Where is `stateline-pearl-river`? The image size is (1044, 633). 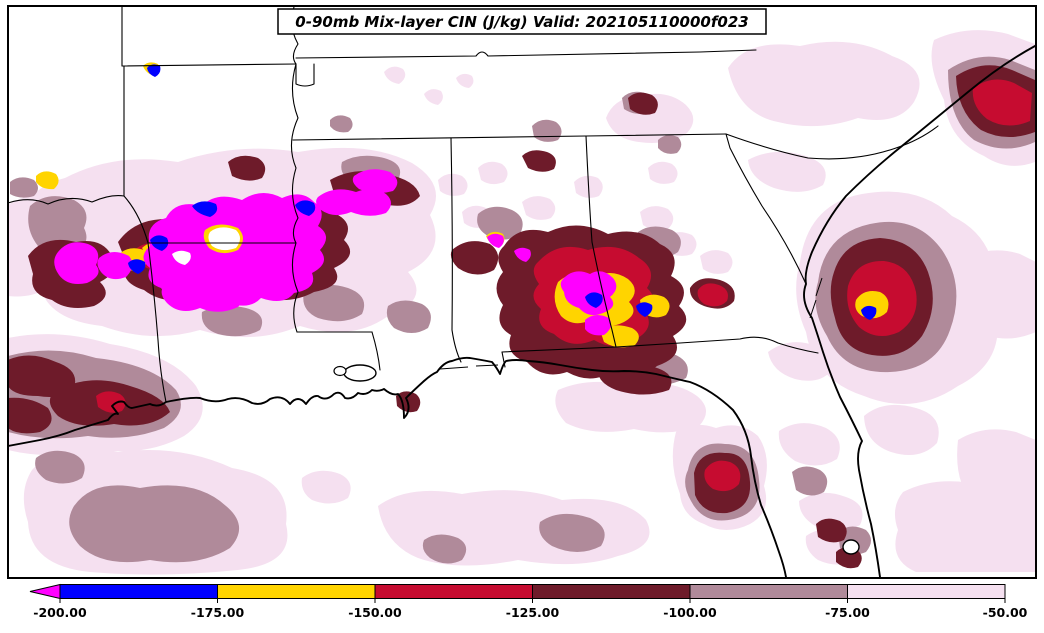 stateline-pearl-river is located at coordinates (376, 351).